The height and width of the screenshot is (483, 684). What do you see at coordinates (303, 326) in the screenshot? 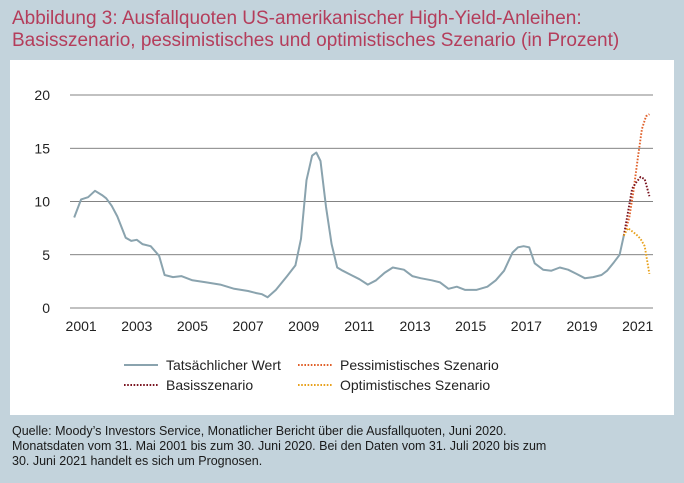
I see `x-tick-label: 2009` at bounding box center [303, 326].